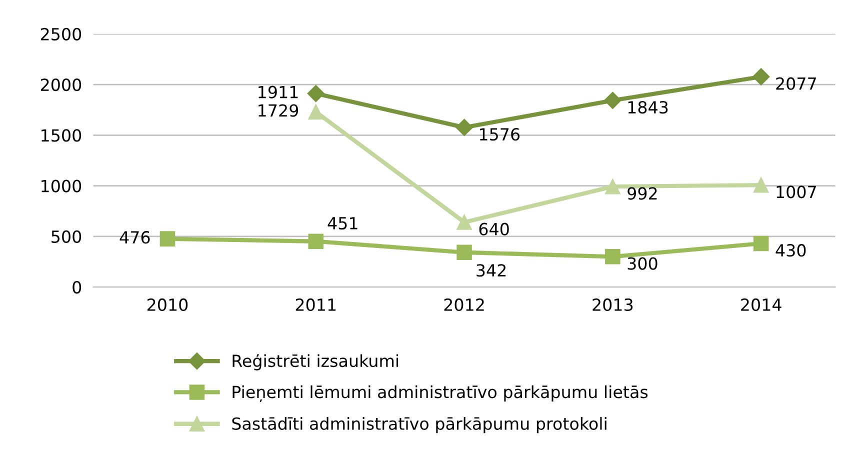 The height and width of the screenshot is (452, 848). Describe the element at coordinates (612, 305) in the screenshot. I see `x-tick-label: 2013` at that location.